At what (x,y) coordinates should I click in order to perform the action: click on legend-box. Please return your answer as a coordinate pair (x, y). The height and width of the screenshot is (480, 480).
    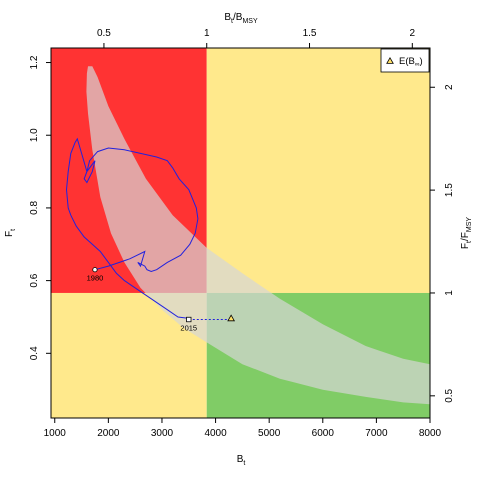
    Looking at the image, I should click on (405, 60).